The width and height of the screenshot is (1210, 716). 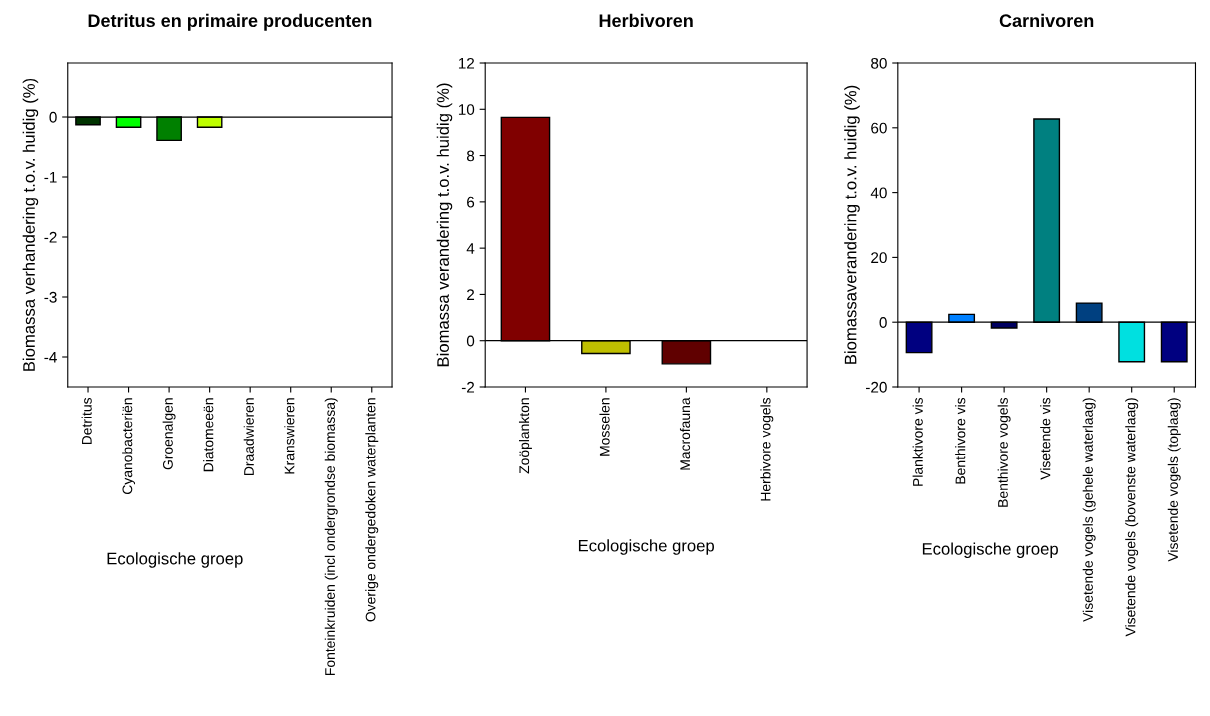 I want to click on y-tick-label: -3, so click(x=50, y=297).